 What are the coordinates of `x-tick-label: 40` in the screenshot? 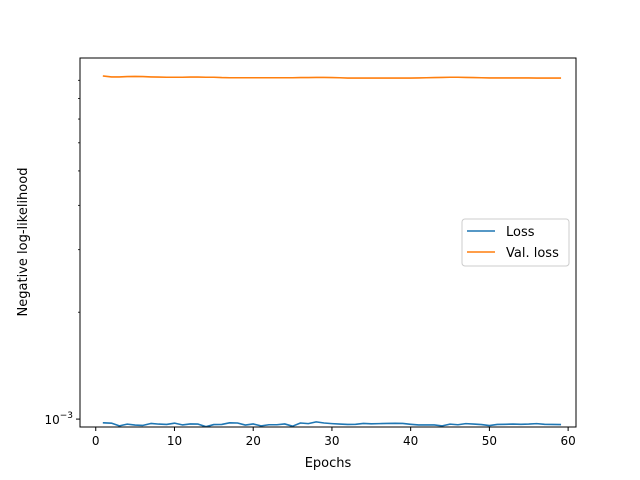 It's located at (410, 441).